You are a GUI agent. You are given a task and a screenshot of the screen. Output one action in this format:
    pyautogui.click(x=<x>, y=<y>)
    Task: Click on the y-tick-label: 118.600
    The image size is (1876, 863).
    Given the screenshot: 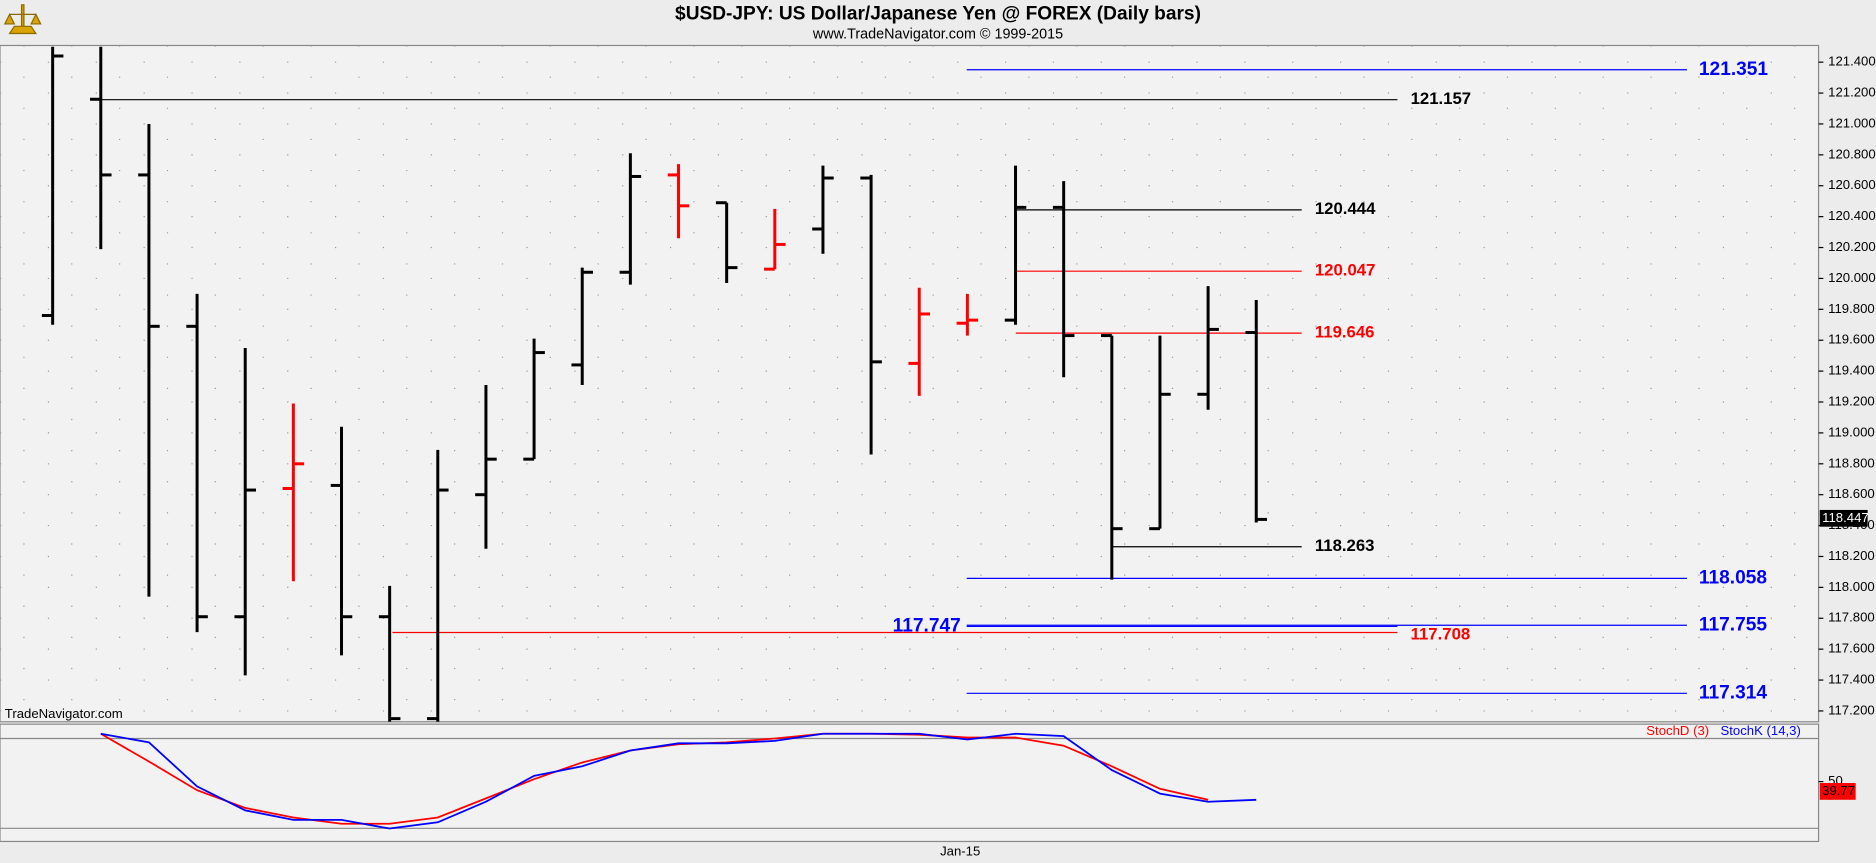 What is the action you would take?
    pyautogui.click(x=1851, y=493)
    